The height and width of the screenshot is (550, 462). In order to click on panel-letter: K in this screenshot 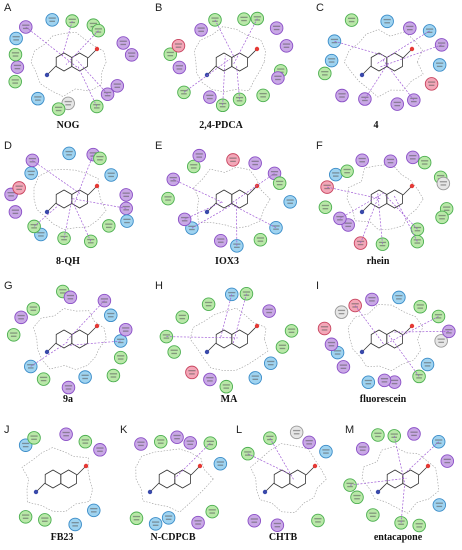, I will do `click(124, 430)`.